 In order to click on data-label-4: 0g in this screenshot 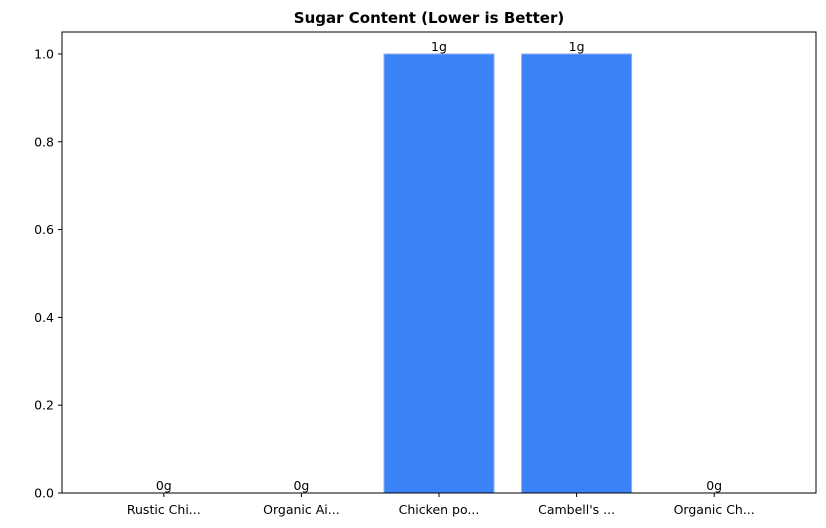, I will do `click(714, 485)`.